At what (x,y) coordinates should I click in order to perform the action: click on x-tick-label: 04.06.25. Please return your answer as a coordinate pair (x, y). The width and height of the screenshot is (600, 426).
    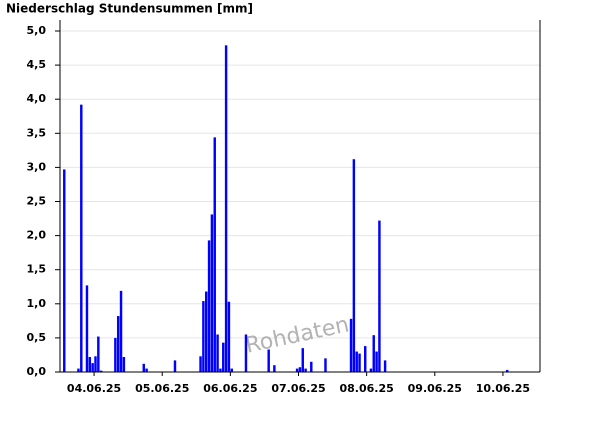
    Looking at the image, I should click on (94, 388).